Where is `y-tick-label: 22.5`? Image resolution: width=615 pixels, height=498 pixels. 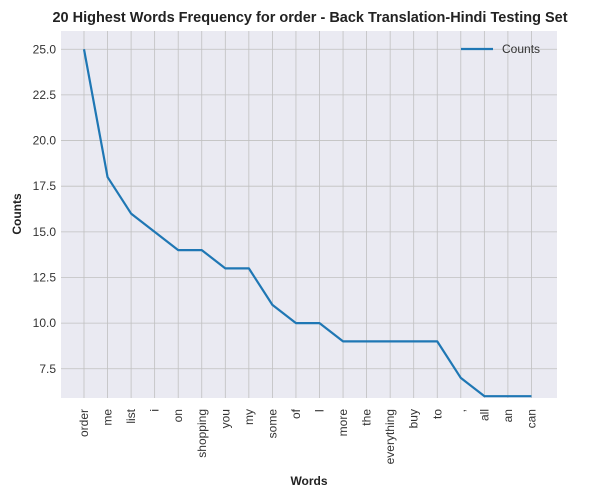 y-tick-label: 22.5 is located at coordinates (45, 95).